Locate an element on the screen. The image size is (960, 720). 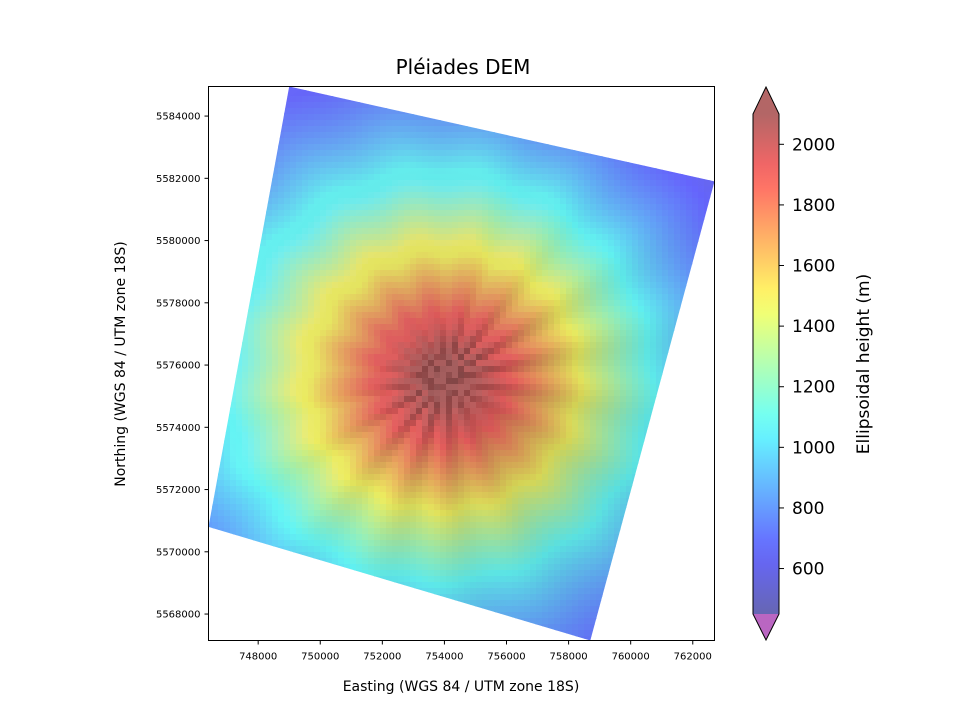
chart-title: Pléiades DEM is located at coordinates (463, 67).